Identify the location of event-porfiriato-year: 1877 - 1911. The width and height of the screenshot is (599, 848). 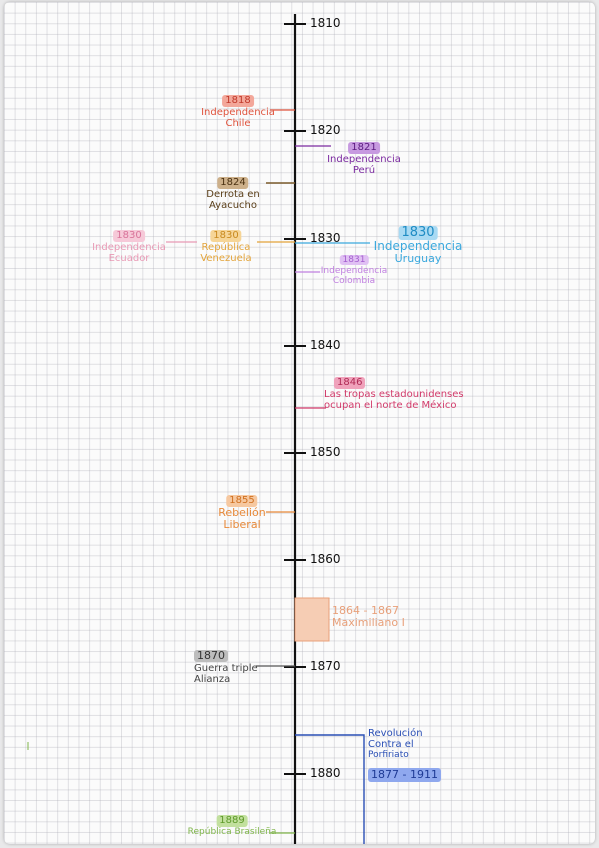
(404, 775).